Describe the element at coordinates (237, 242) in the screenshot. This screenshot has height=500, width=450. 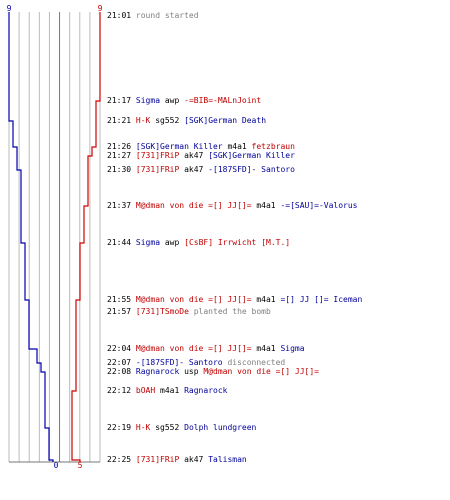
I see `event-part: [CsBF] Irrwicht [M.T.]` at that location.